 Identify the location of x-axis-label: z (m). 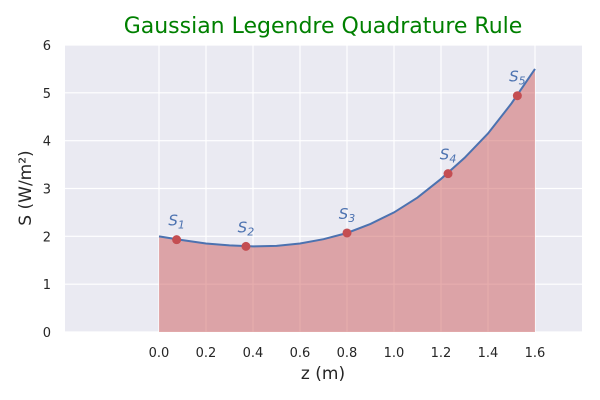
(323, 374).